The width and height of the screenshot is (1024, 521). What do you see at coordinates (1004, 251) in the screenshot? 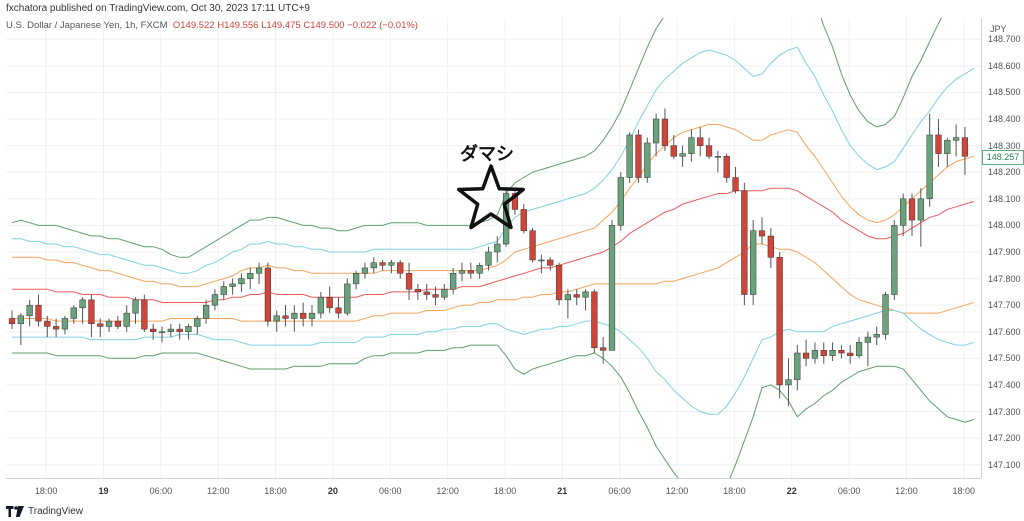
I see `price-tick-label: 147.900` at bounding box center [1004, 251].